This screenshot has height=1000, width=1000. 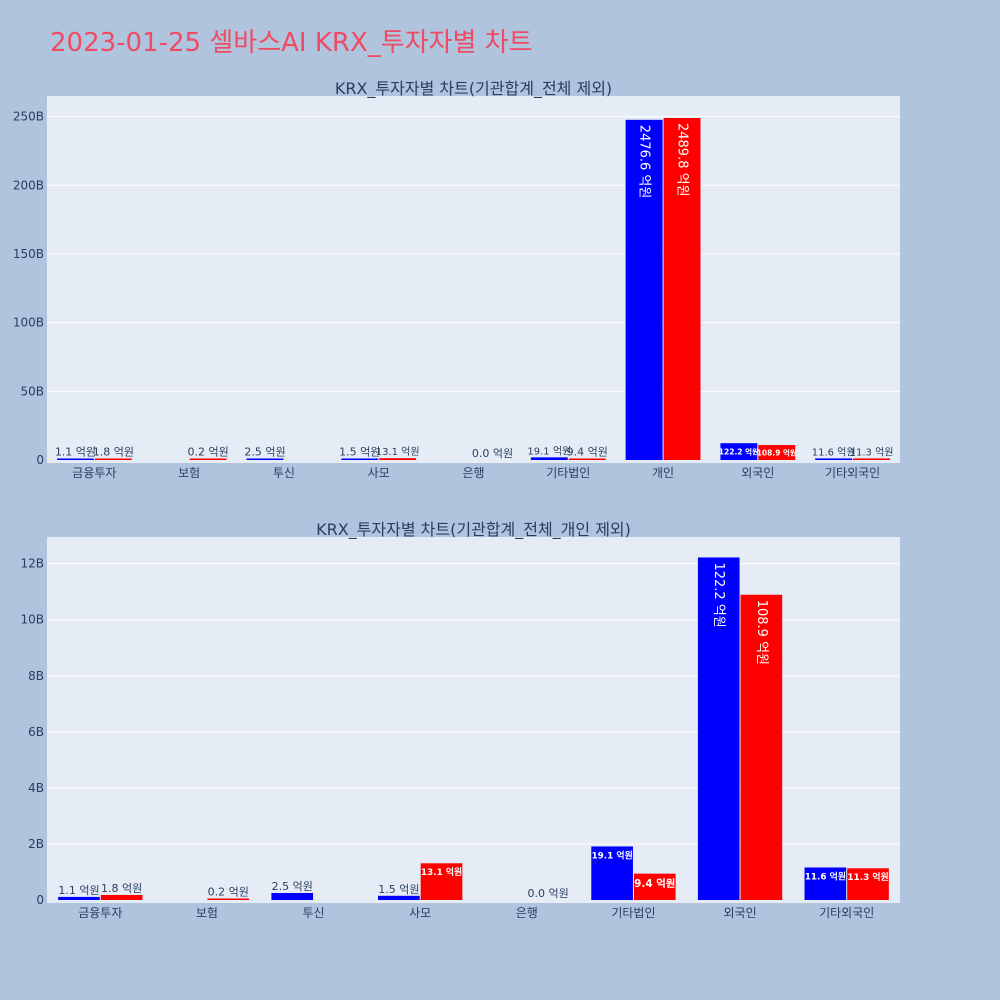 What do you see at coordinates (28, 254) in the screenshot?
I see `y-tick-label: 150B` at bounding box center [28, 254].